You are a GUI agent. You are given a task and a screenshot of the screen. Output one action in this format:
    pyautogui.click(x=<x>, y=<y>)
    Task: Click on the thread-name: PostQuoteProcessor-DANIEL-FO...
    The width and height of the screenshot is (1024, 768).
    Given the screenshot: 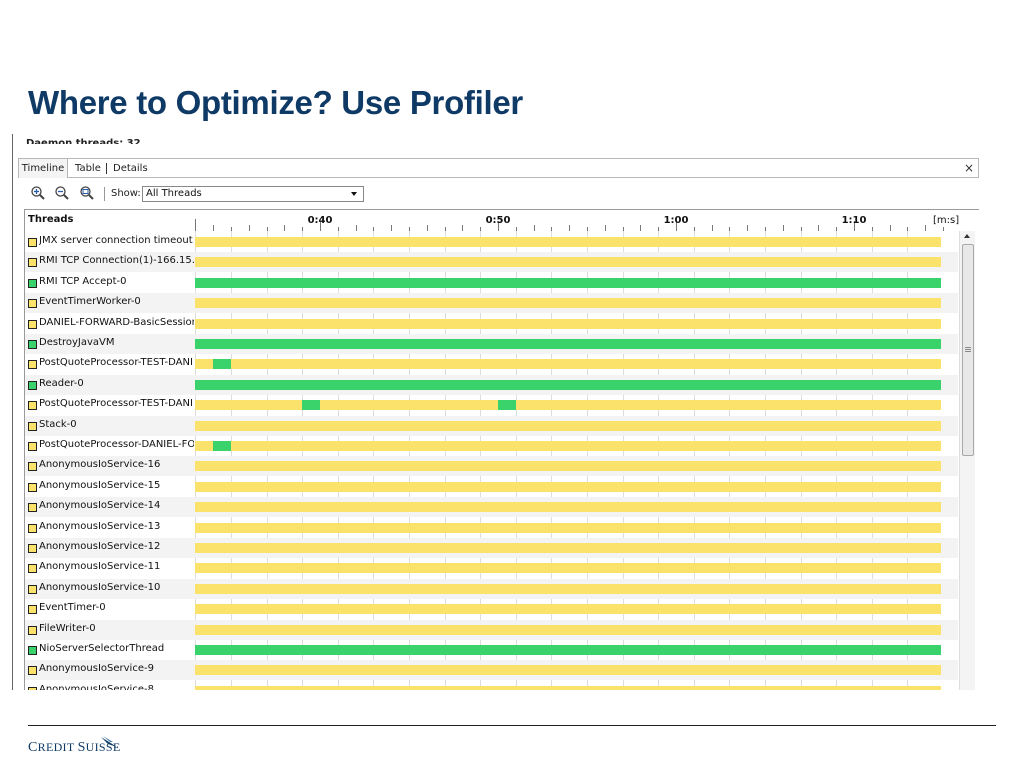 What is the action you would take?
    pyautogui.click(x=116, y=444)
    